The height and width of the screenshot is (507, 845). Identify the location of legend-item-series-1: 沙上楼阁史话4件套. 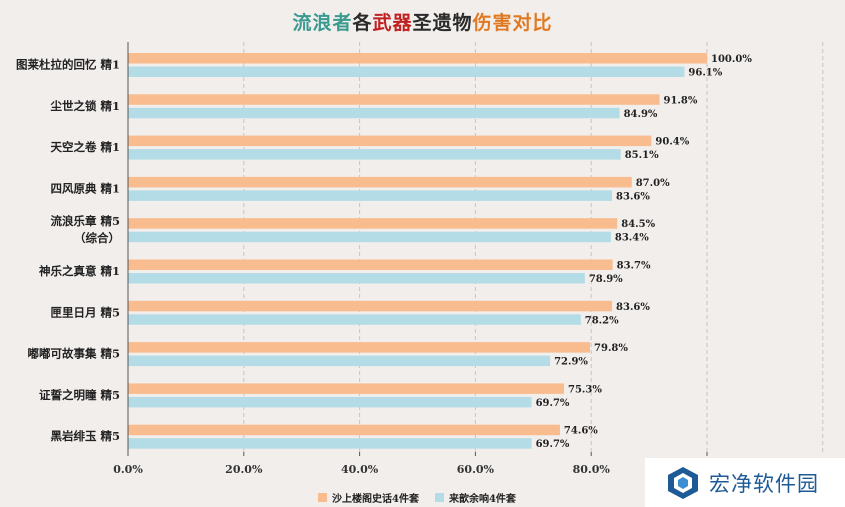
(368, 497).